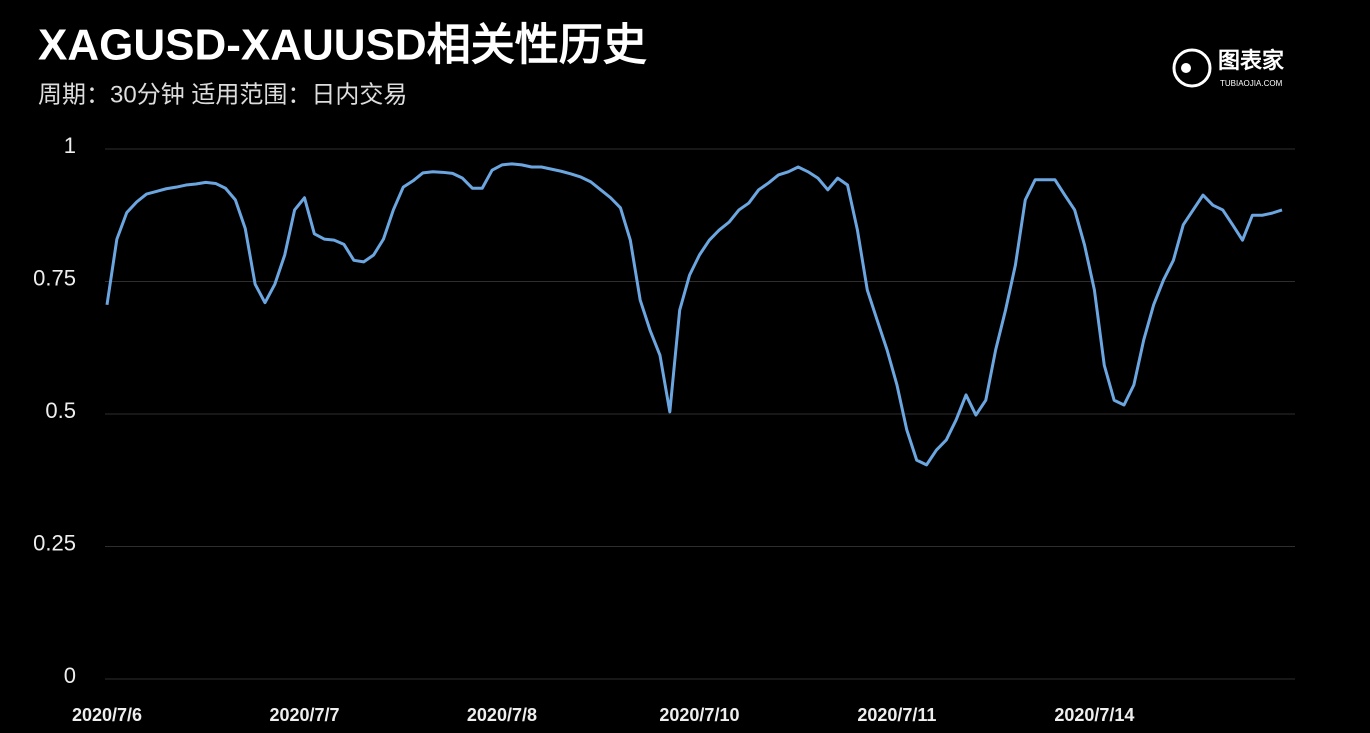 The image size is (1370, 733). I want to click on x-tick-label: 2020/7/8, so click(502, 715).